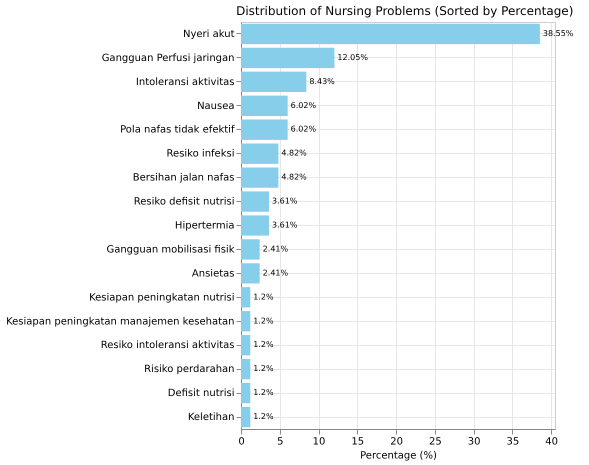 This screenshot has height=465, width=589. I want to click on y-tick-label: Keletihan, so click(211, 418).